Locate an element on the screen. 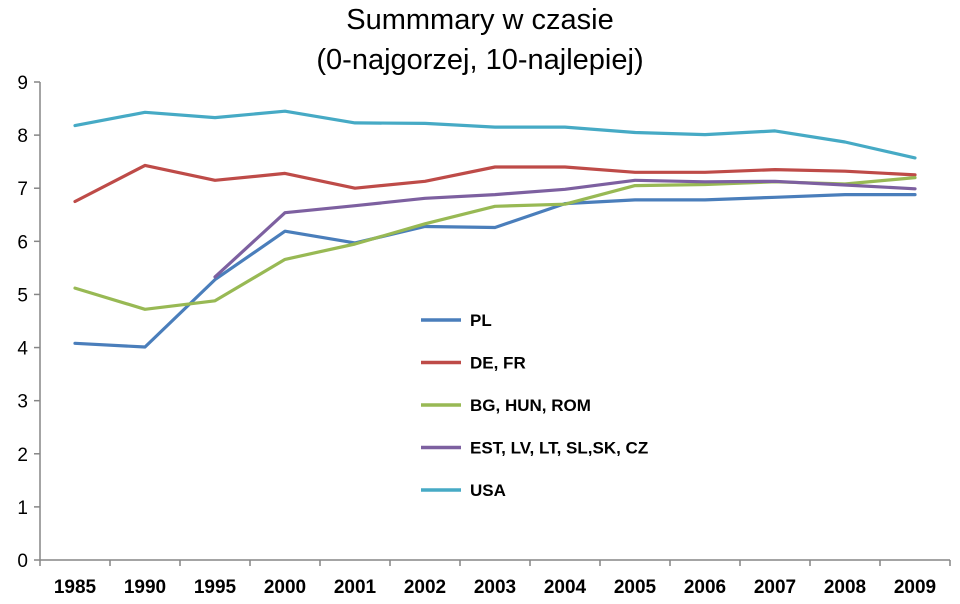 The image size is (960, 604). y-tick-label: 9 is located at coordinates (22, 83).